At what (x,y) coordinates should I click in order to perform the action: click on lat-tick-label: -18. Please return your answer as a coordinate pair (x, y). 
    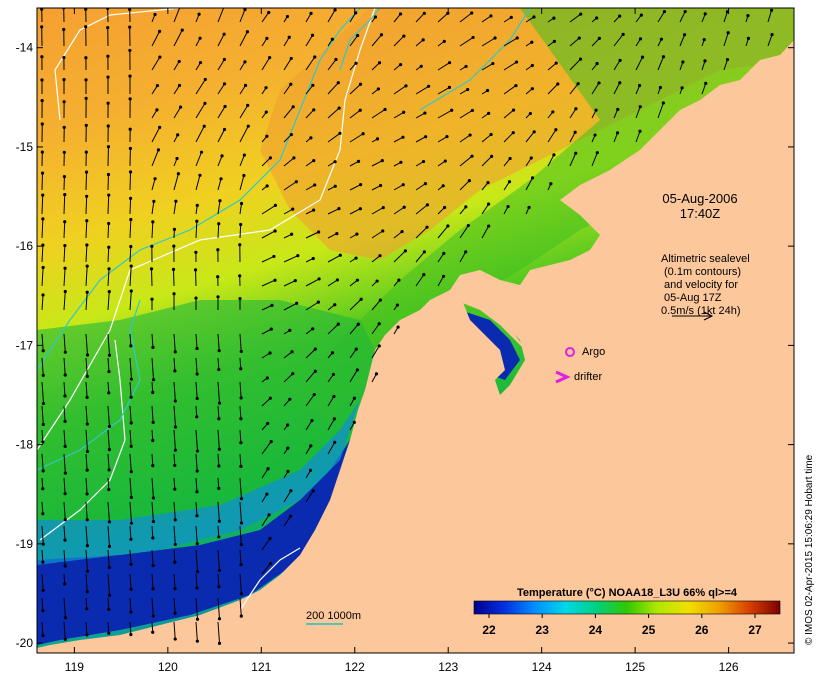
    Looking at the image, I should click on (25, 445).